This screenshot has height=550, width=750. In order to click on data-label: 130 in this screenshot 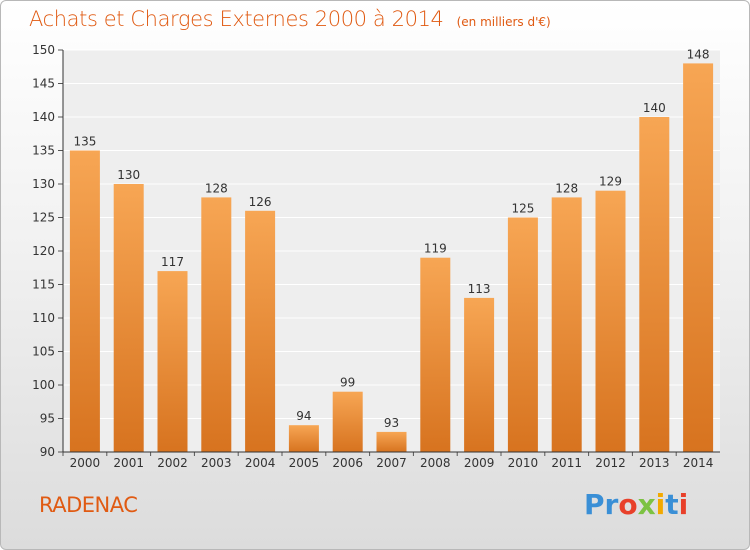, I will do `click(128, 175)`.